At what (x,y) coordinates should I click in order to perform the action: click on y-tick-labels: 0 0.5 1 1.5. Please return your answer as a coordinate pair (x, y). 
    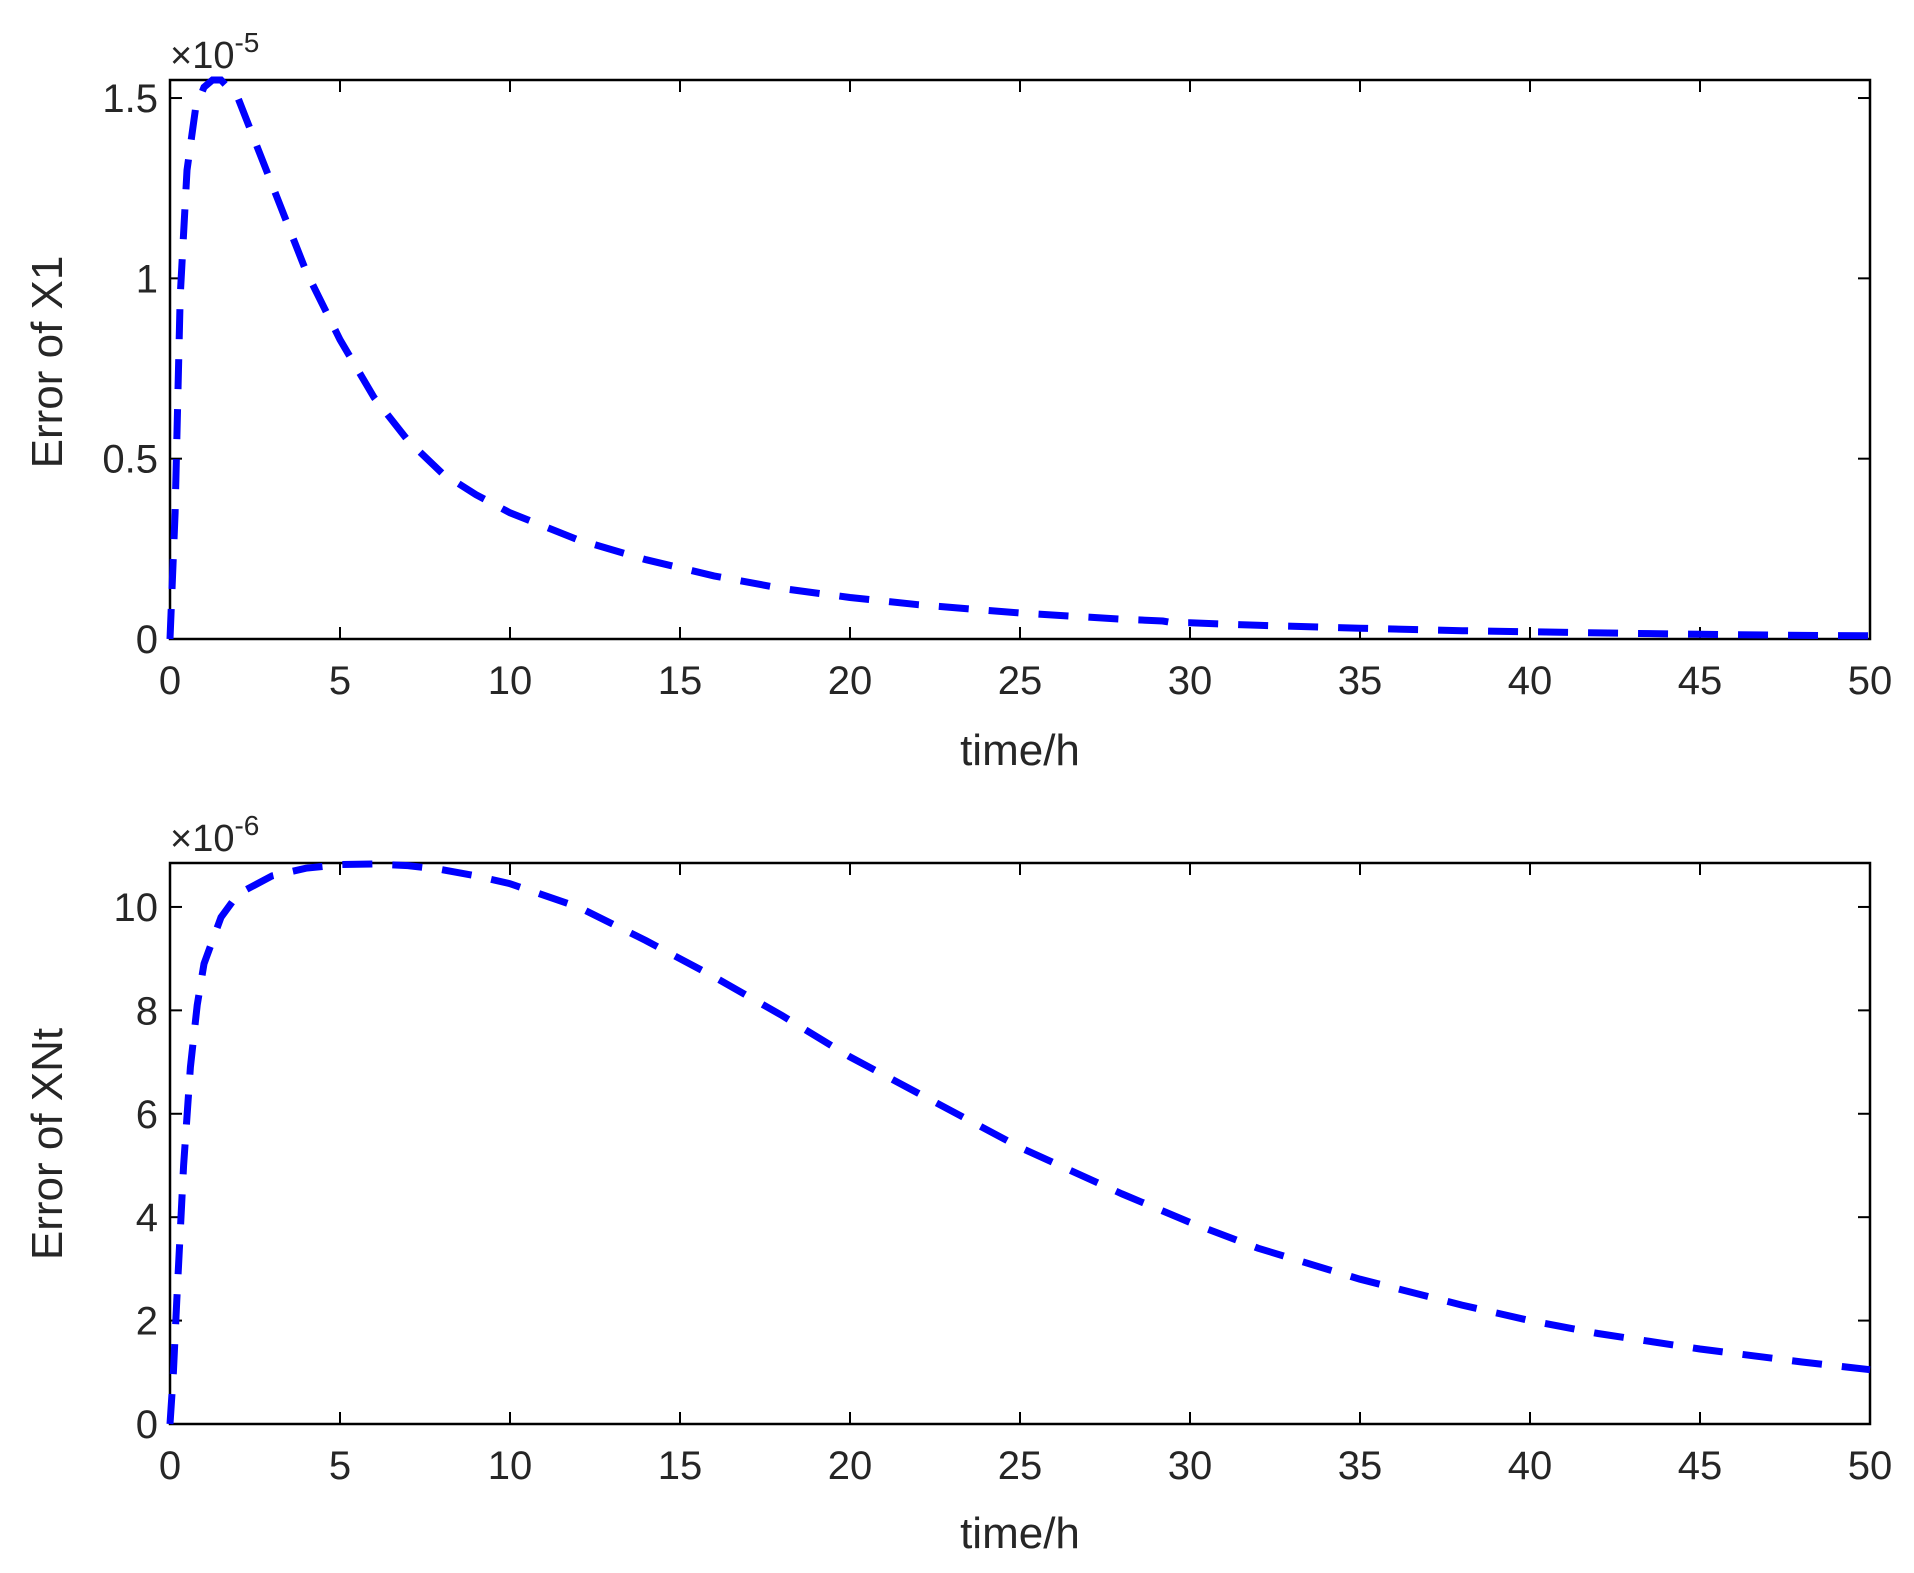
    Looking at the image, I should click on (130, 369).